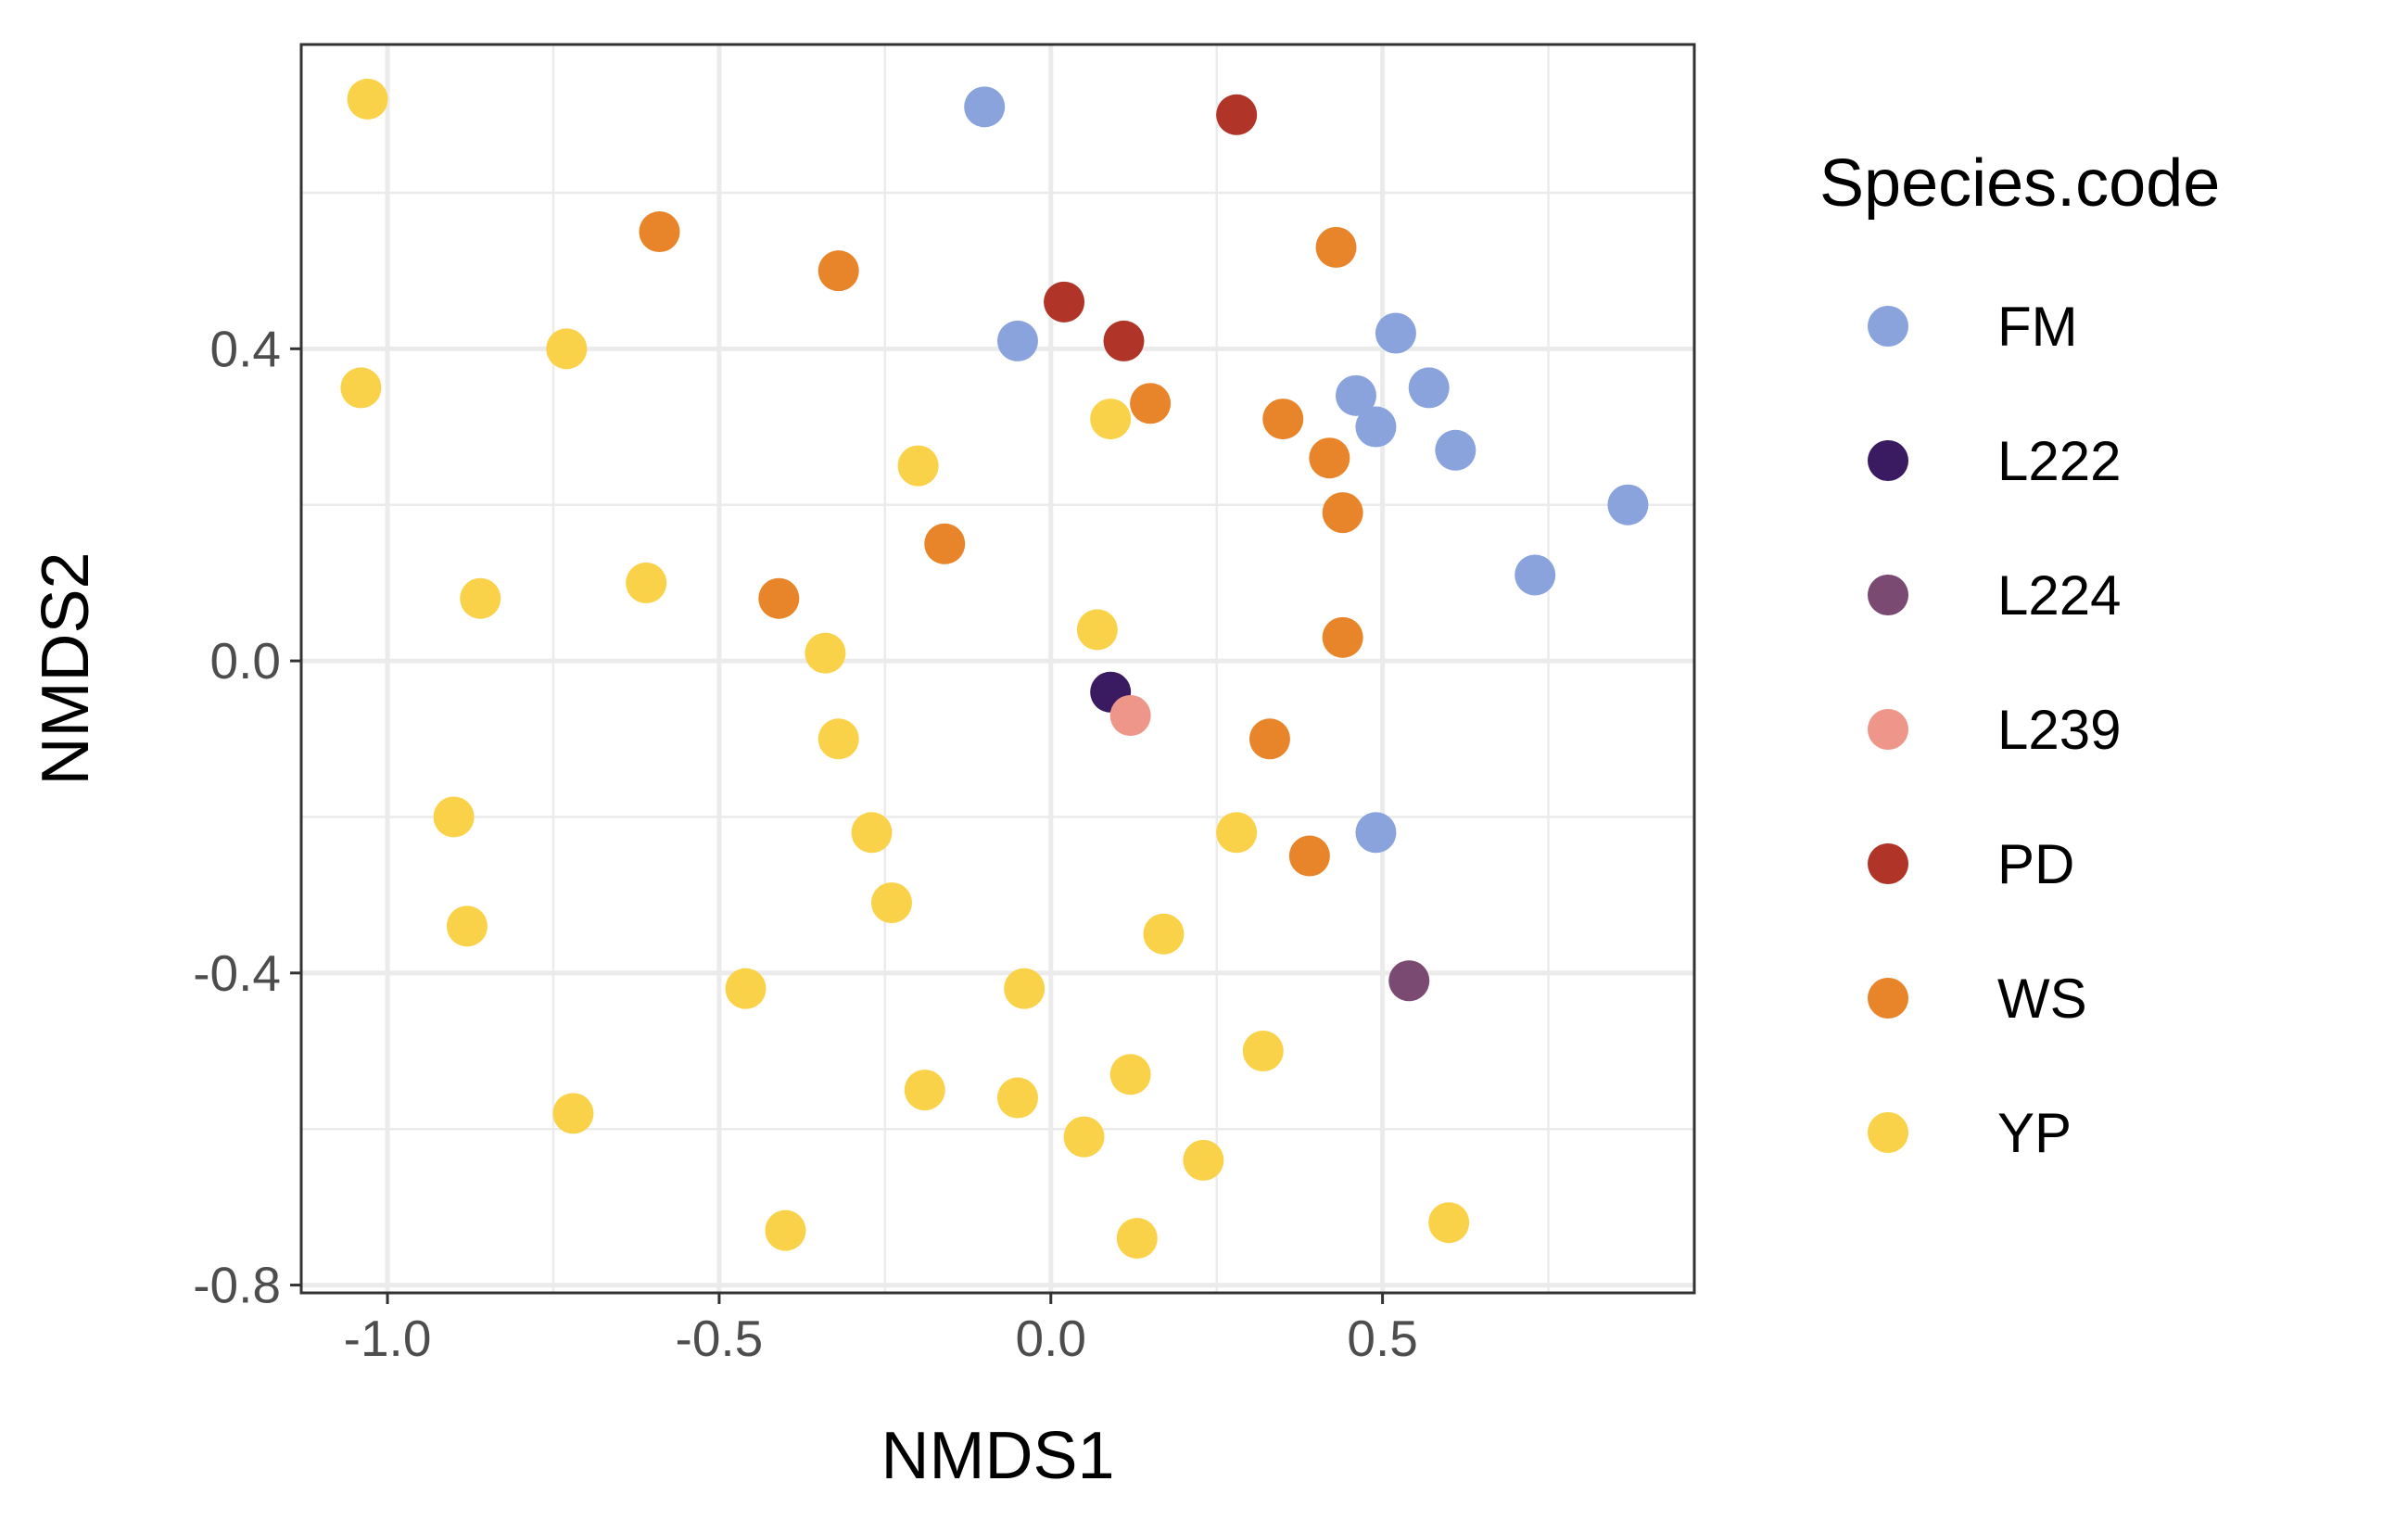 The height and width of the screenshot is (1532, 2408). Describe the element at coordinates (1888, 460) in the screenshot. I see `legend-key-l222` at that location.